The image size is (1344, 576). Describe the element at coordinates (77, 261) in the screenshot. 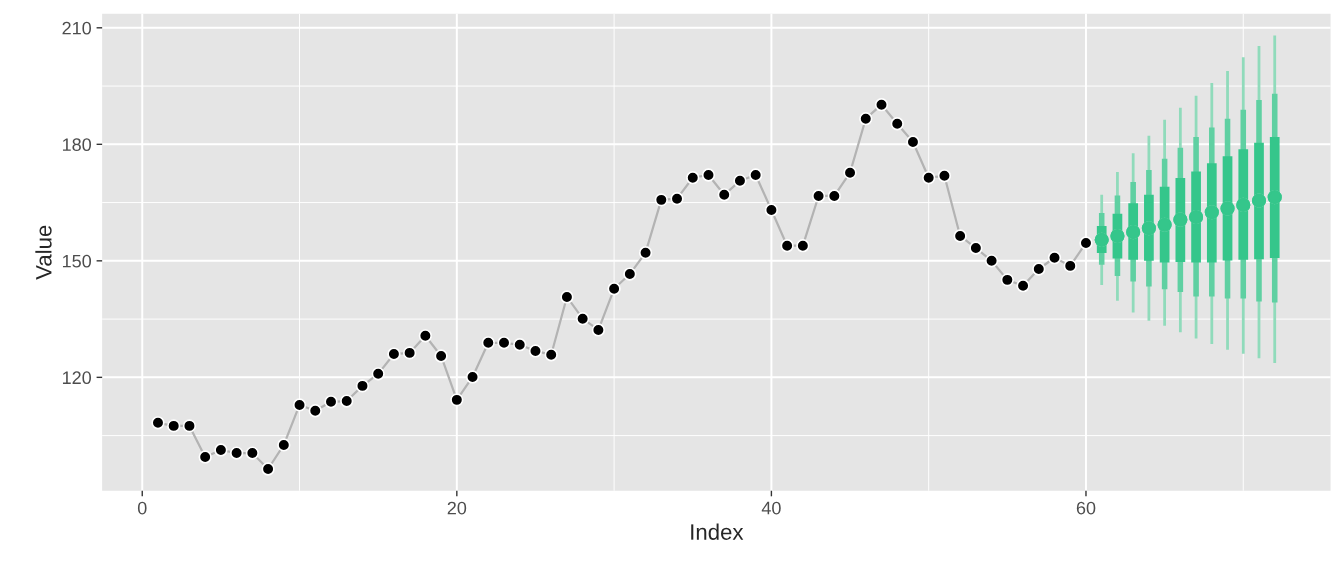

I see `y-tick-label: 150` at that location.